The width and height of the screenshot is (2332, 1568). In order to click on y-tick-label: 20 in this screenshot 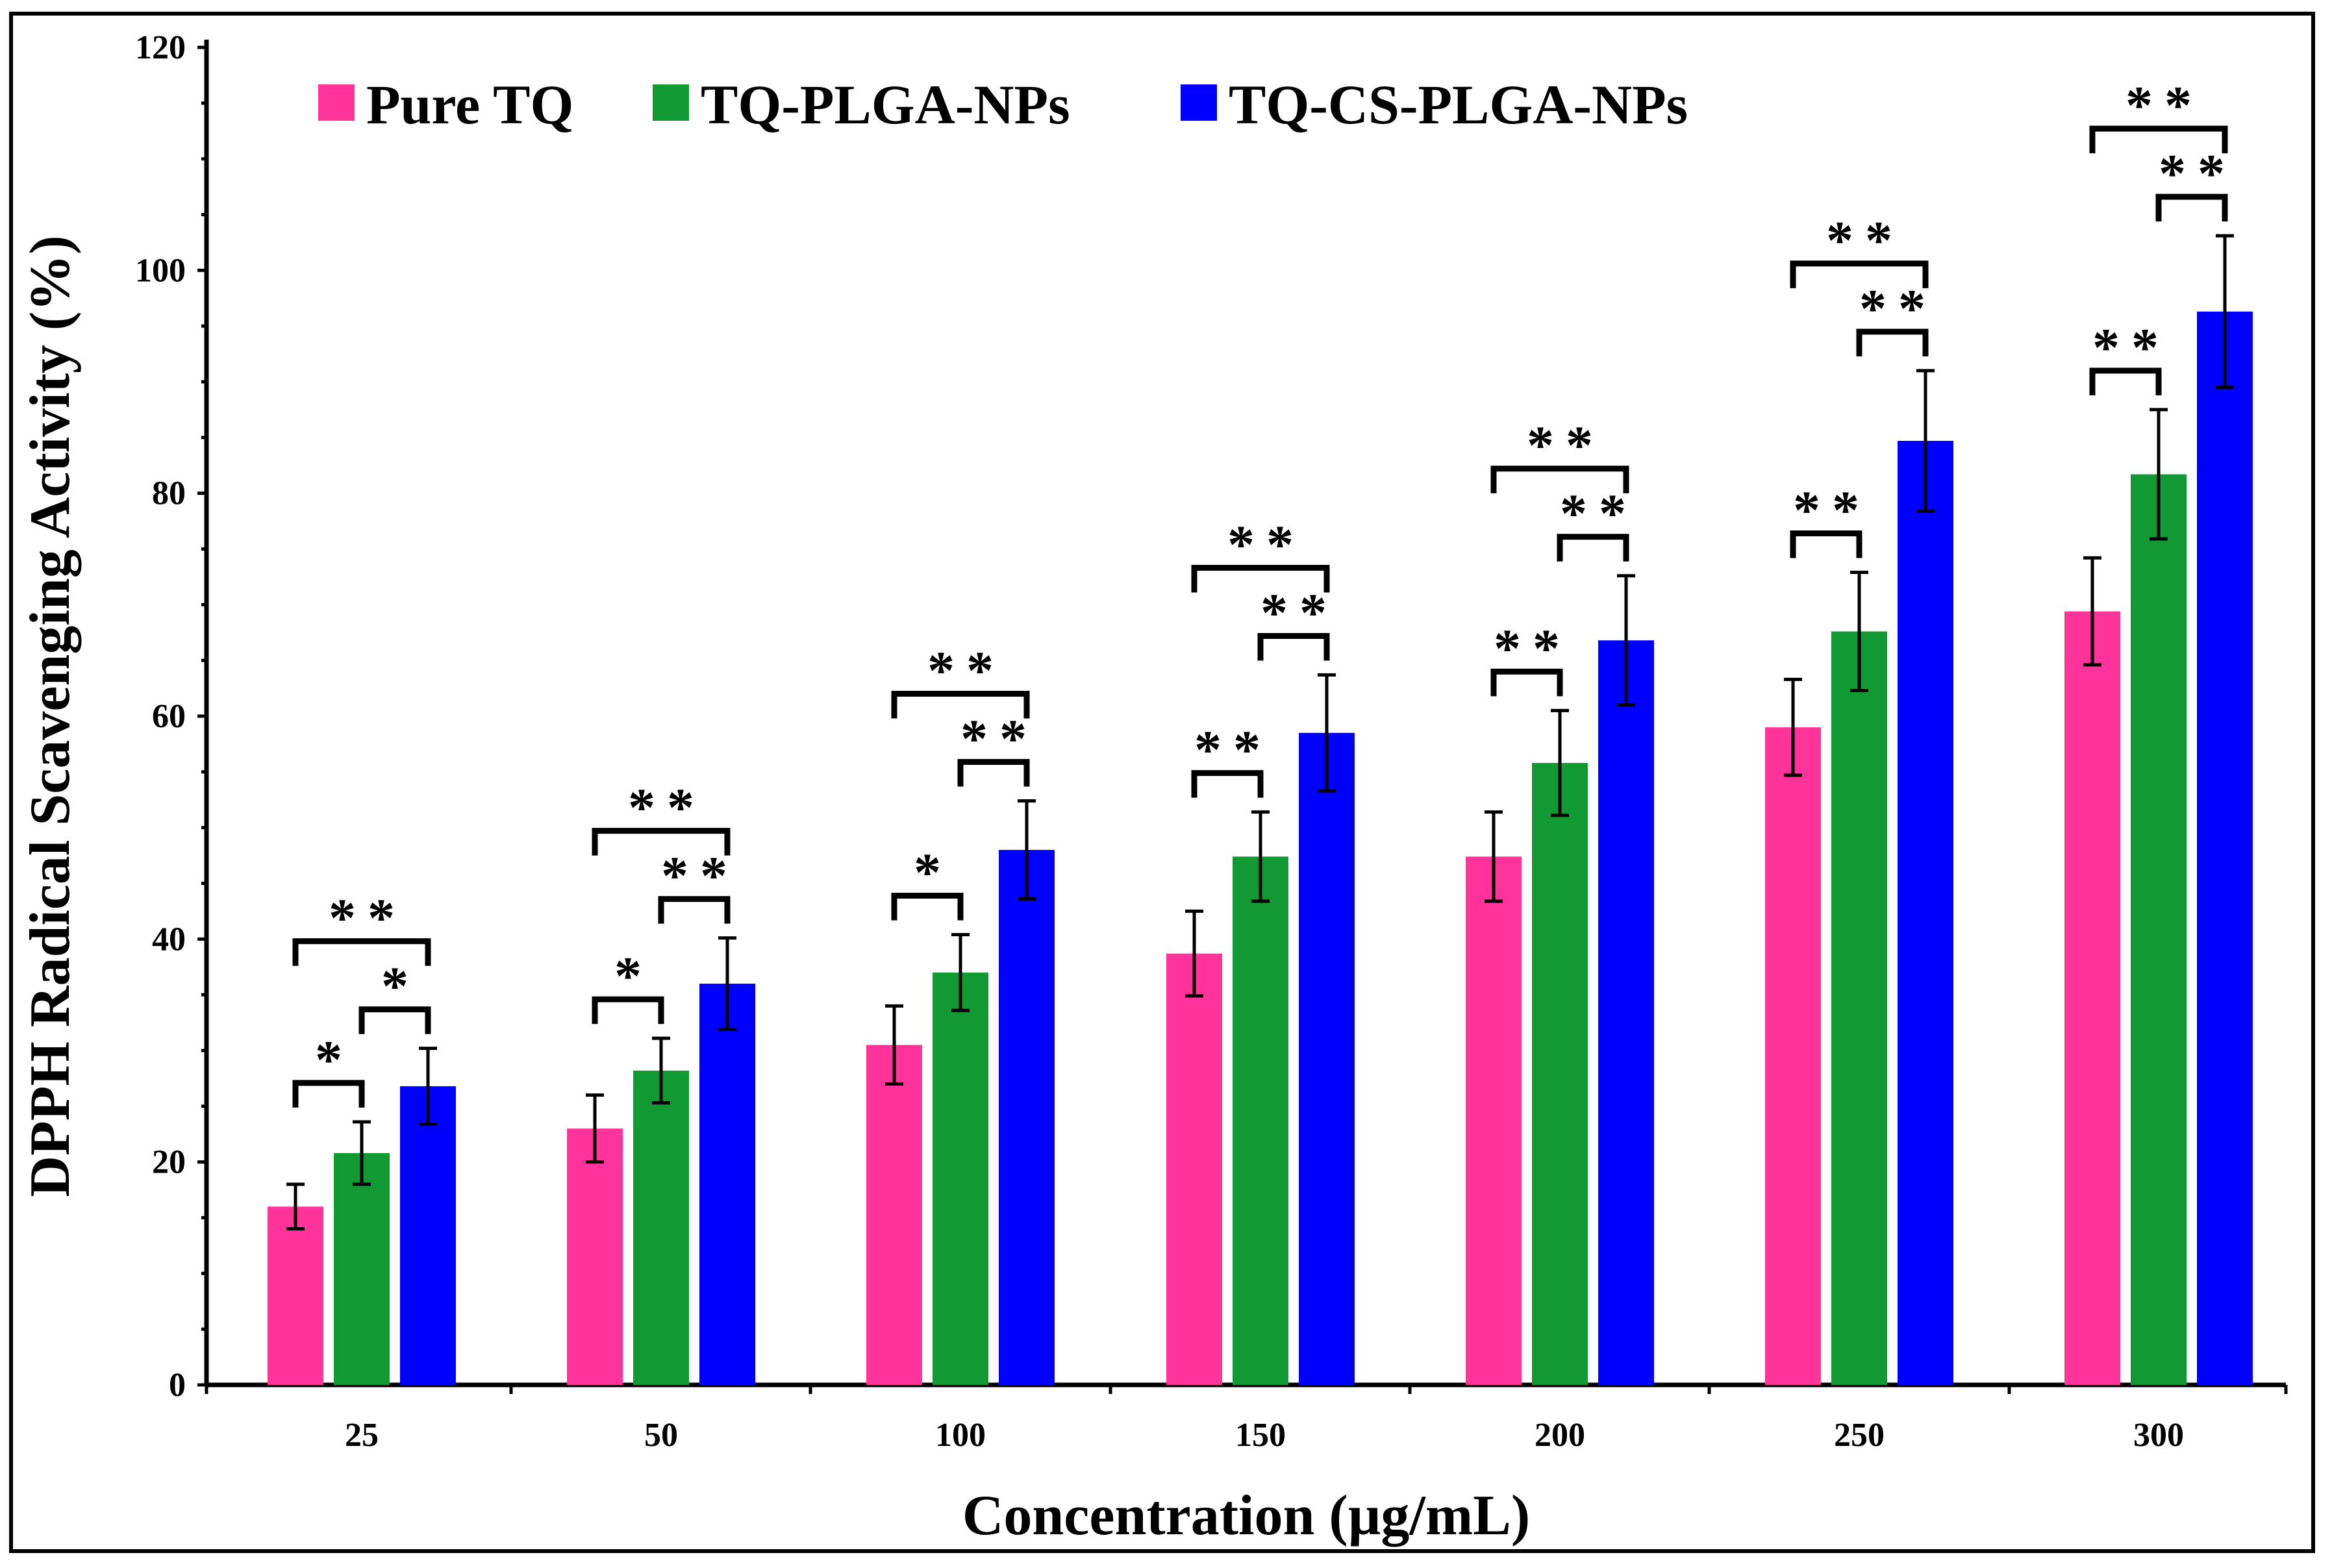, I will do `click(169, 1162)`.